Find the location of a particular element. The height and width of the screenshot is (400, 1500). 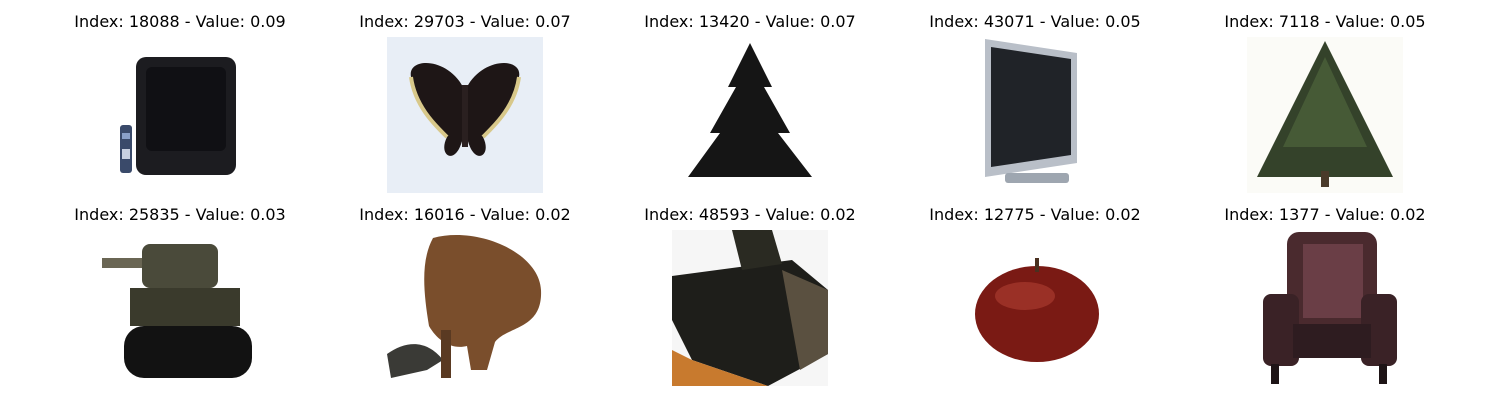

image-cell: Index: 25835 - Value: 0.03 is located at coordinates (180, 300).